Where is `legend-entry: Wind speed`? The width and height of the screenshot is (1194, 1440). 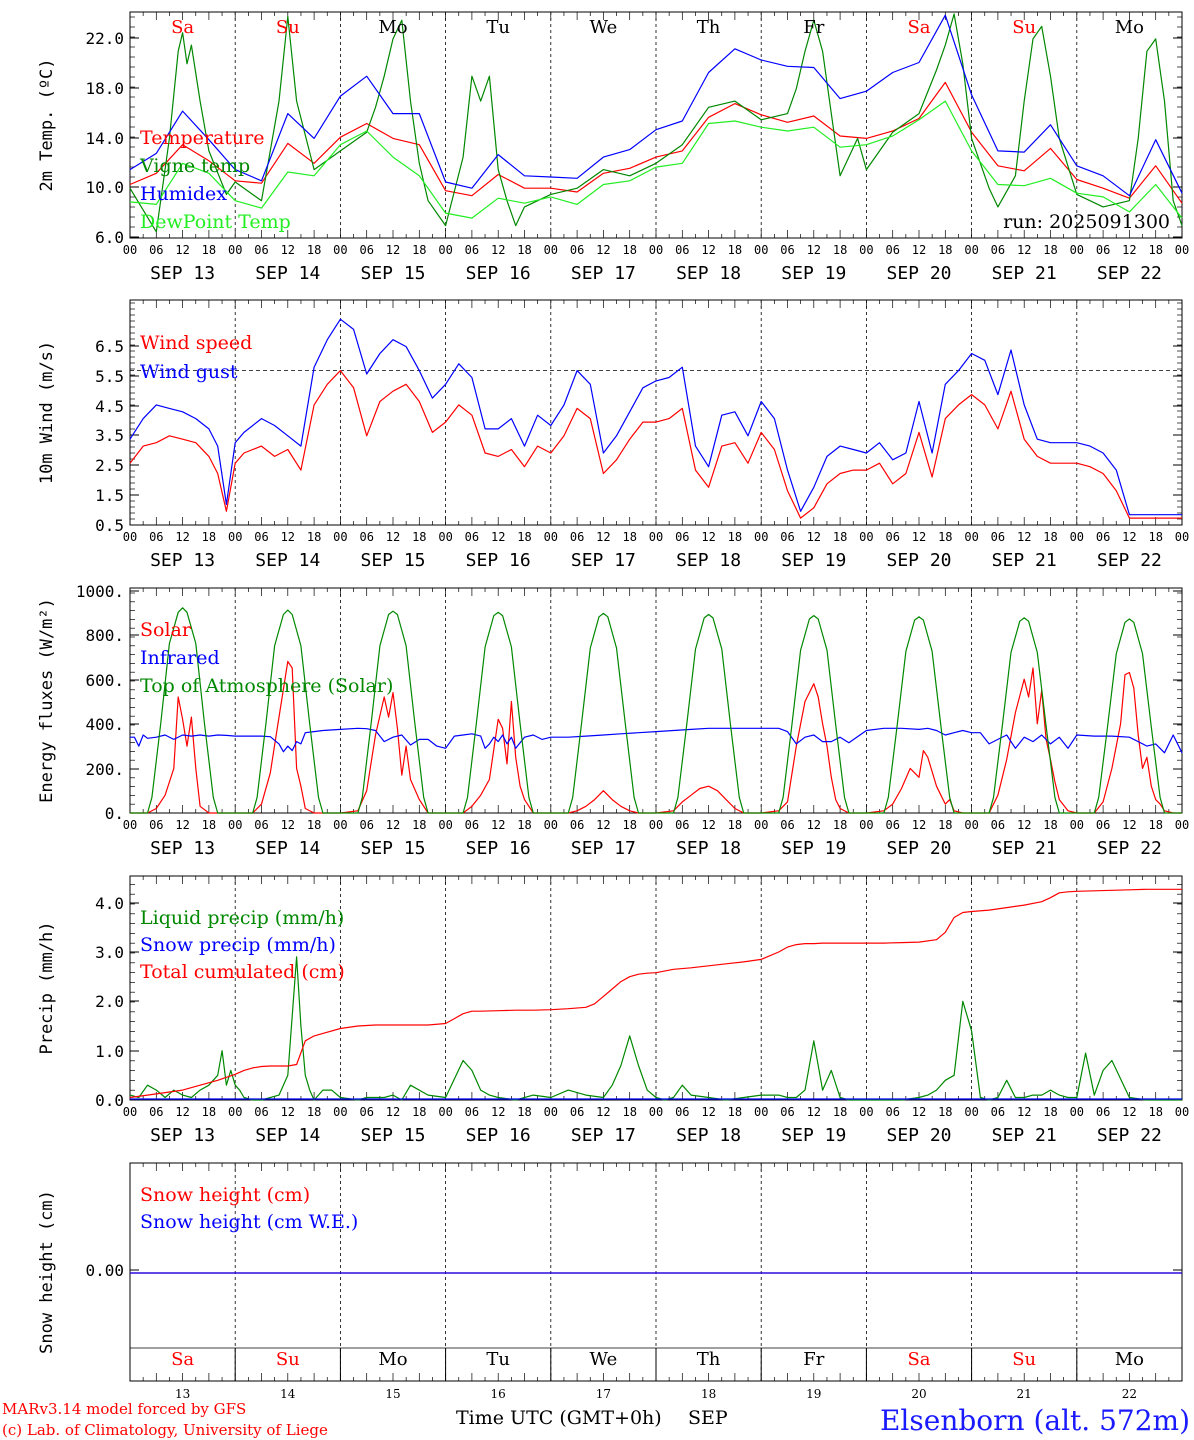
legend-entry: Wind speed is located at coordinates (196, 343).